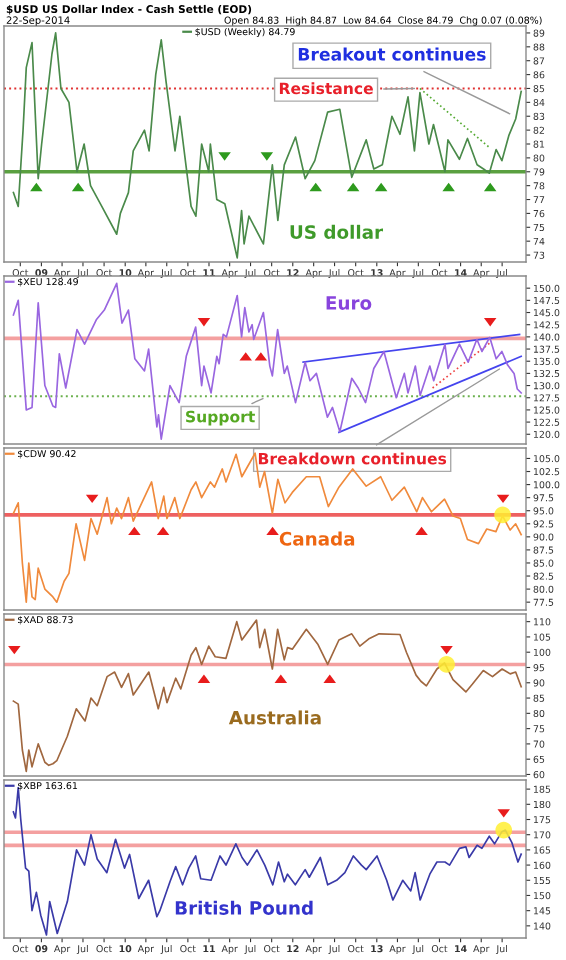 The height and width of the screenshot is (960, 566). I want to click on annotation: Canada, so click(317, 538).